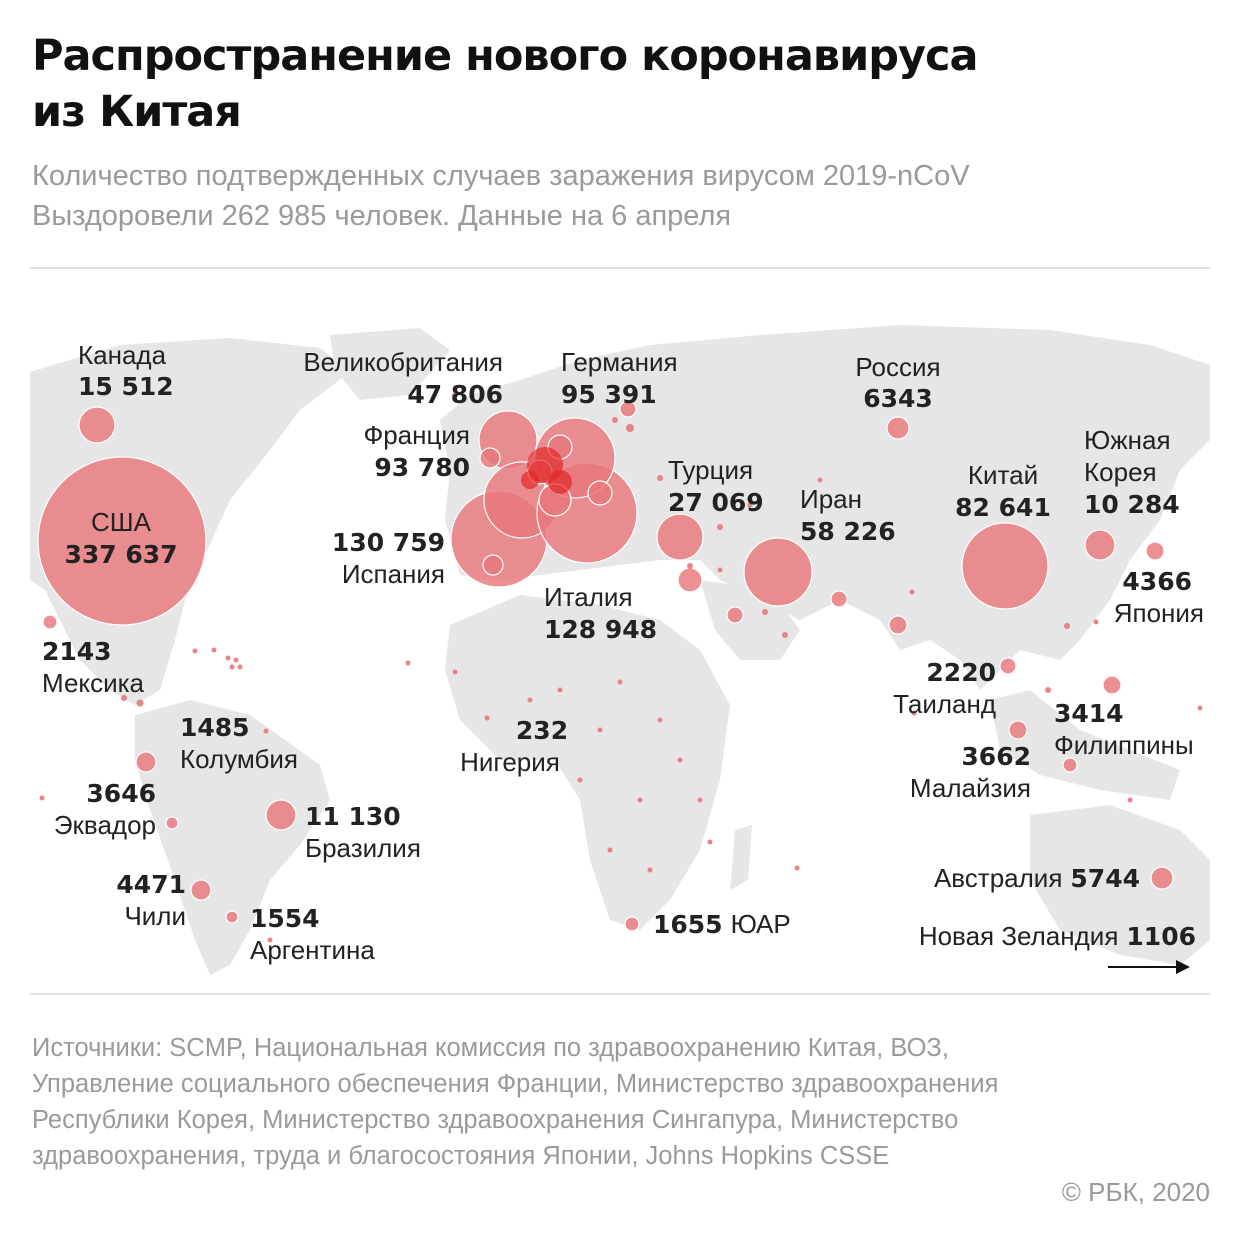  I want to click on label-australia-name: Австралия, so click(998, 878).